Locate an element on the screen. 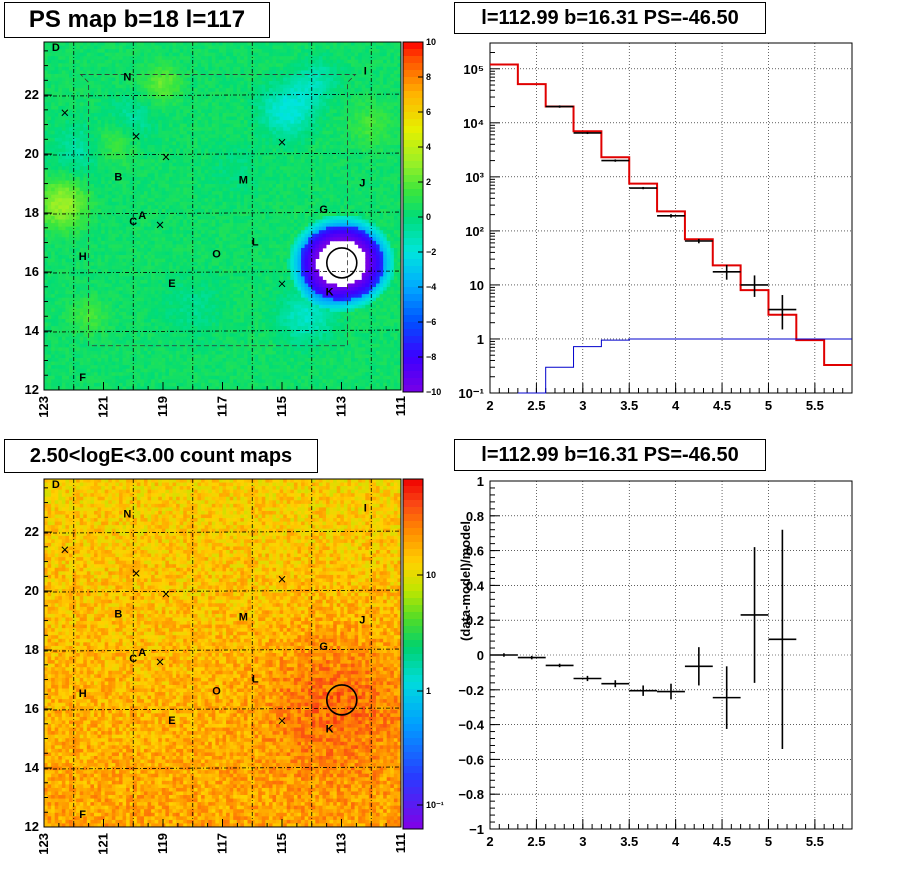 The width and height of the screenshot is (898, 875). count-colorbar-tick-label: 10 is located at coordinates (431, 575).